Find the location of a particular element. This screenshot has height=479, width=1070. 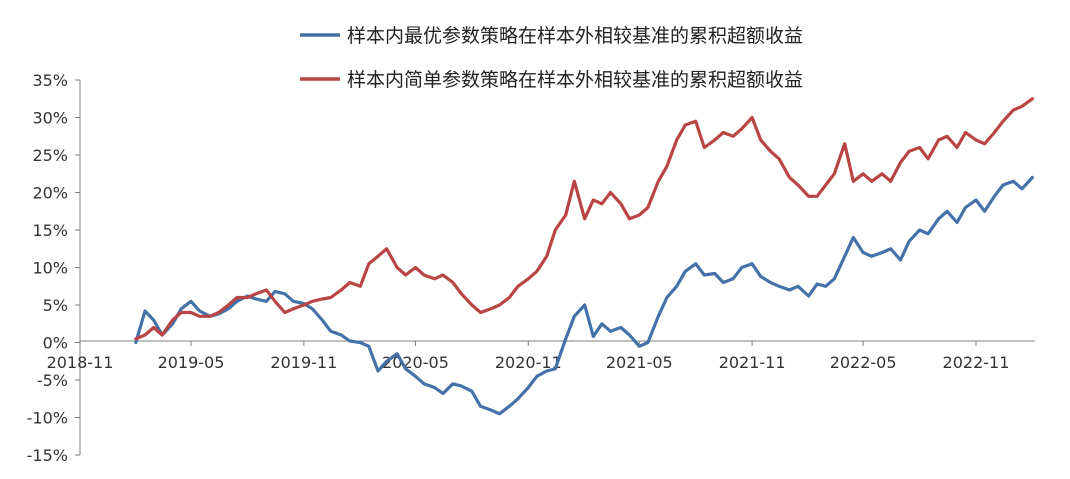

y-tick-label: 25% is located at coordinates (50, 155).